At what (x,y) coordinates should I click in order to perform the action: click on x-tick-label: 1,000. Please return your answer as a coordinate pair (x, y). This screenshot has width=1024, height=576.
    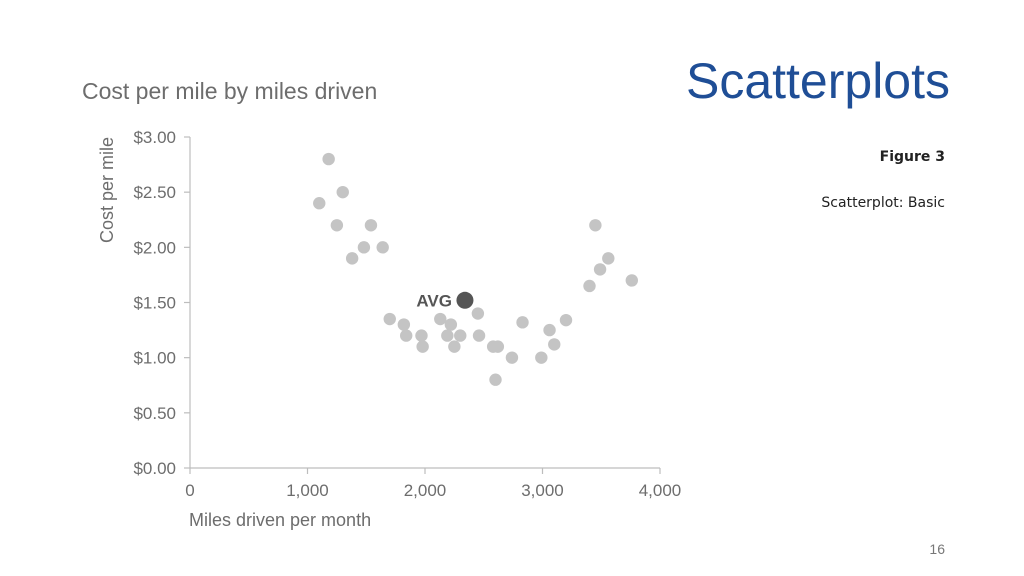
    Looking at the image, I should click on (307, 490).